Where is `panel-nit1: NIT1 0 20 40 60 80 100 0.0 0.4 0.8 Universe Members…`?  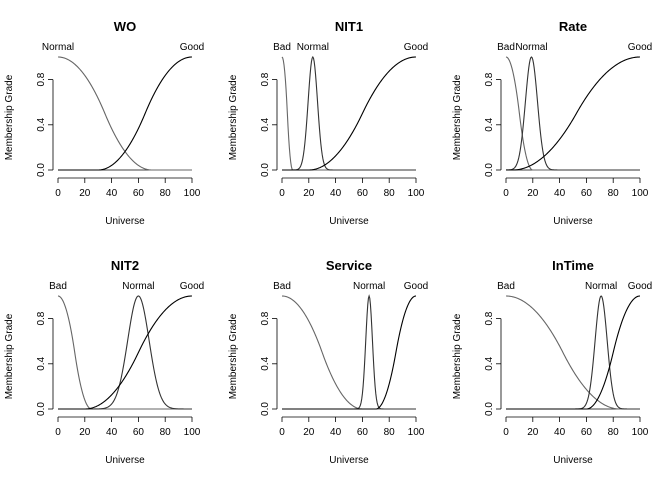
panel-nit1: NIT1 0 20 40 60 80 100 0.0 0.4 0.8 Universe Members… is located at coordinates (328, 123).